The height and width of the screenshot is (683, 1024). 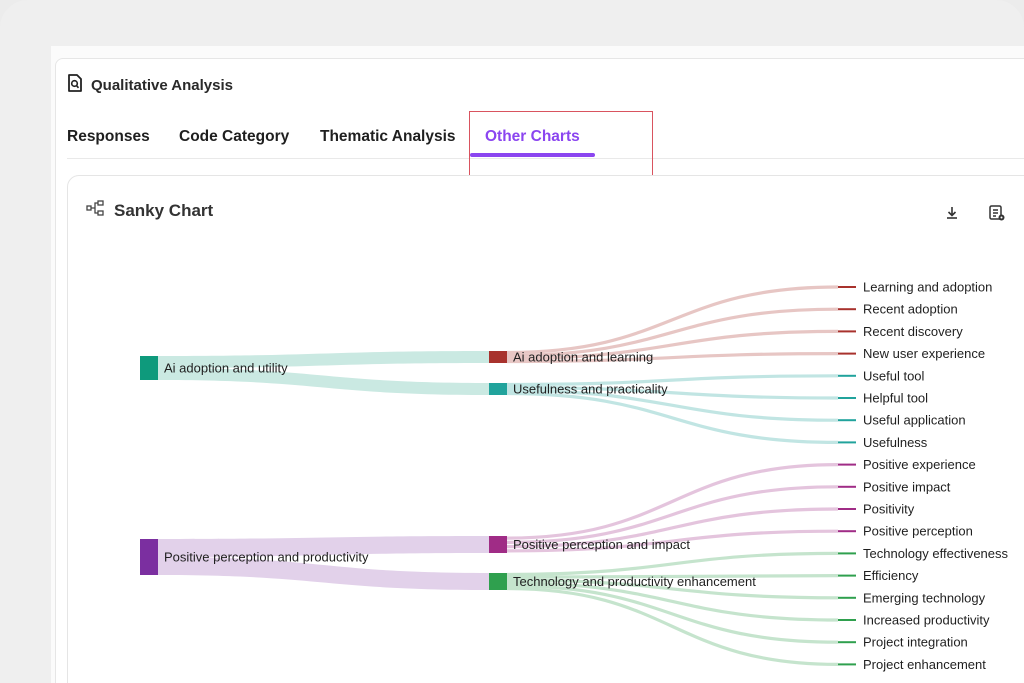 What do you see at coordinates (532, 155) in the screenshot?
I see `active-tab-indicator` at bounding box center [532, 155].